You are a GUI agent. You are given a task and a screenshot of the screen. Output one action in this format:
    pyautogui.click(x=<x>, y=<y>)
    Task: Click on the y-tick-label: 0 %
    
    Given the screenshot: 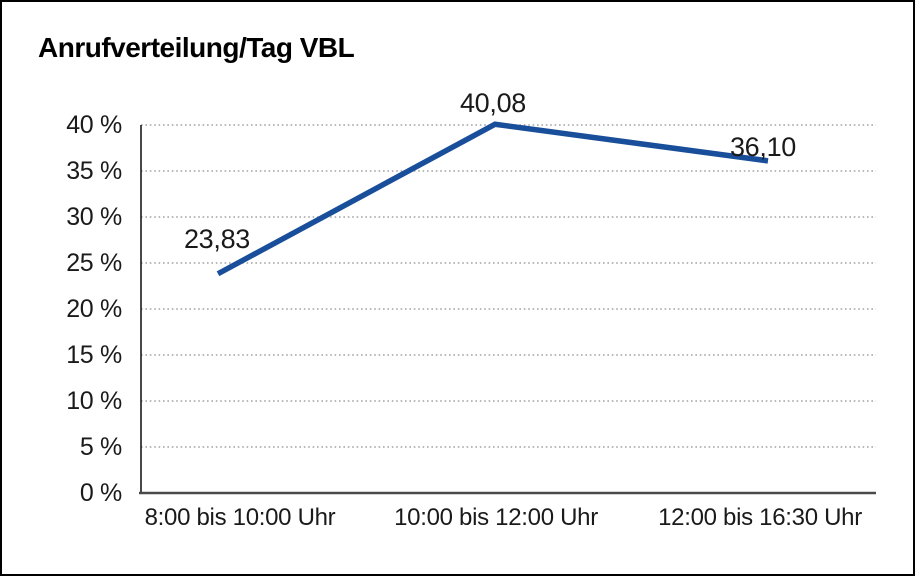 What is the action you would take?
    pyautogui.click(x=100, y=493)
    